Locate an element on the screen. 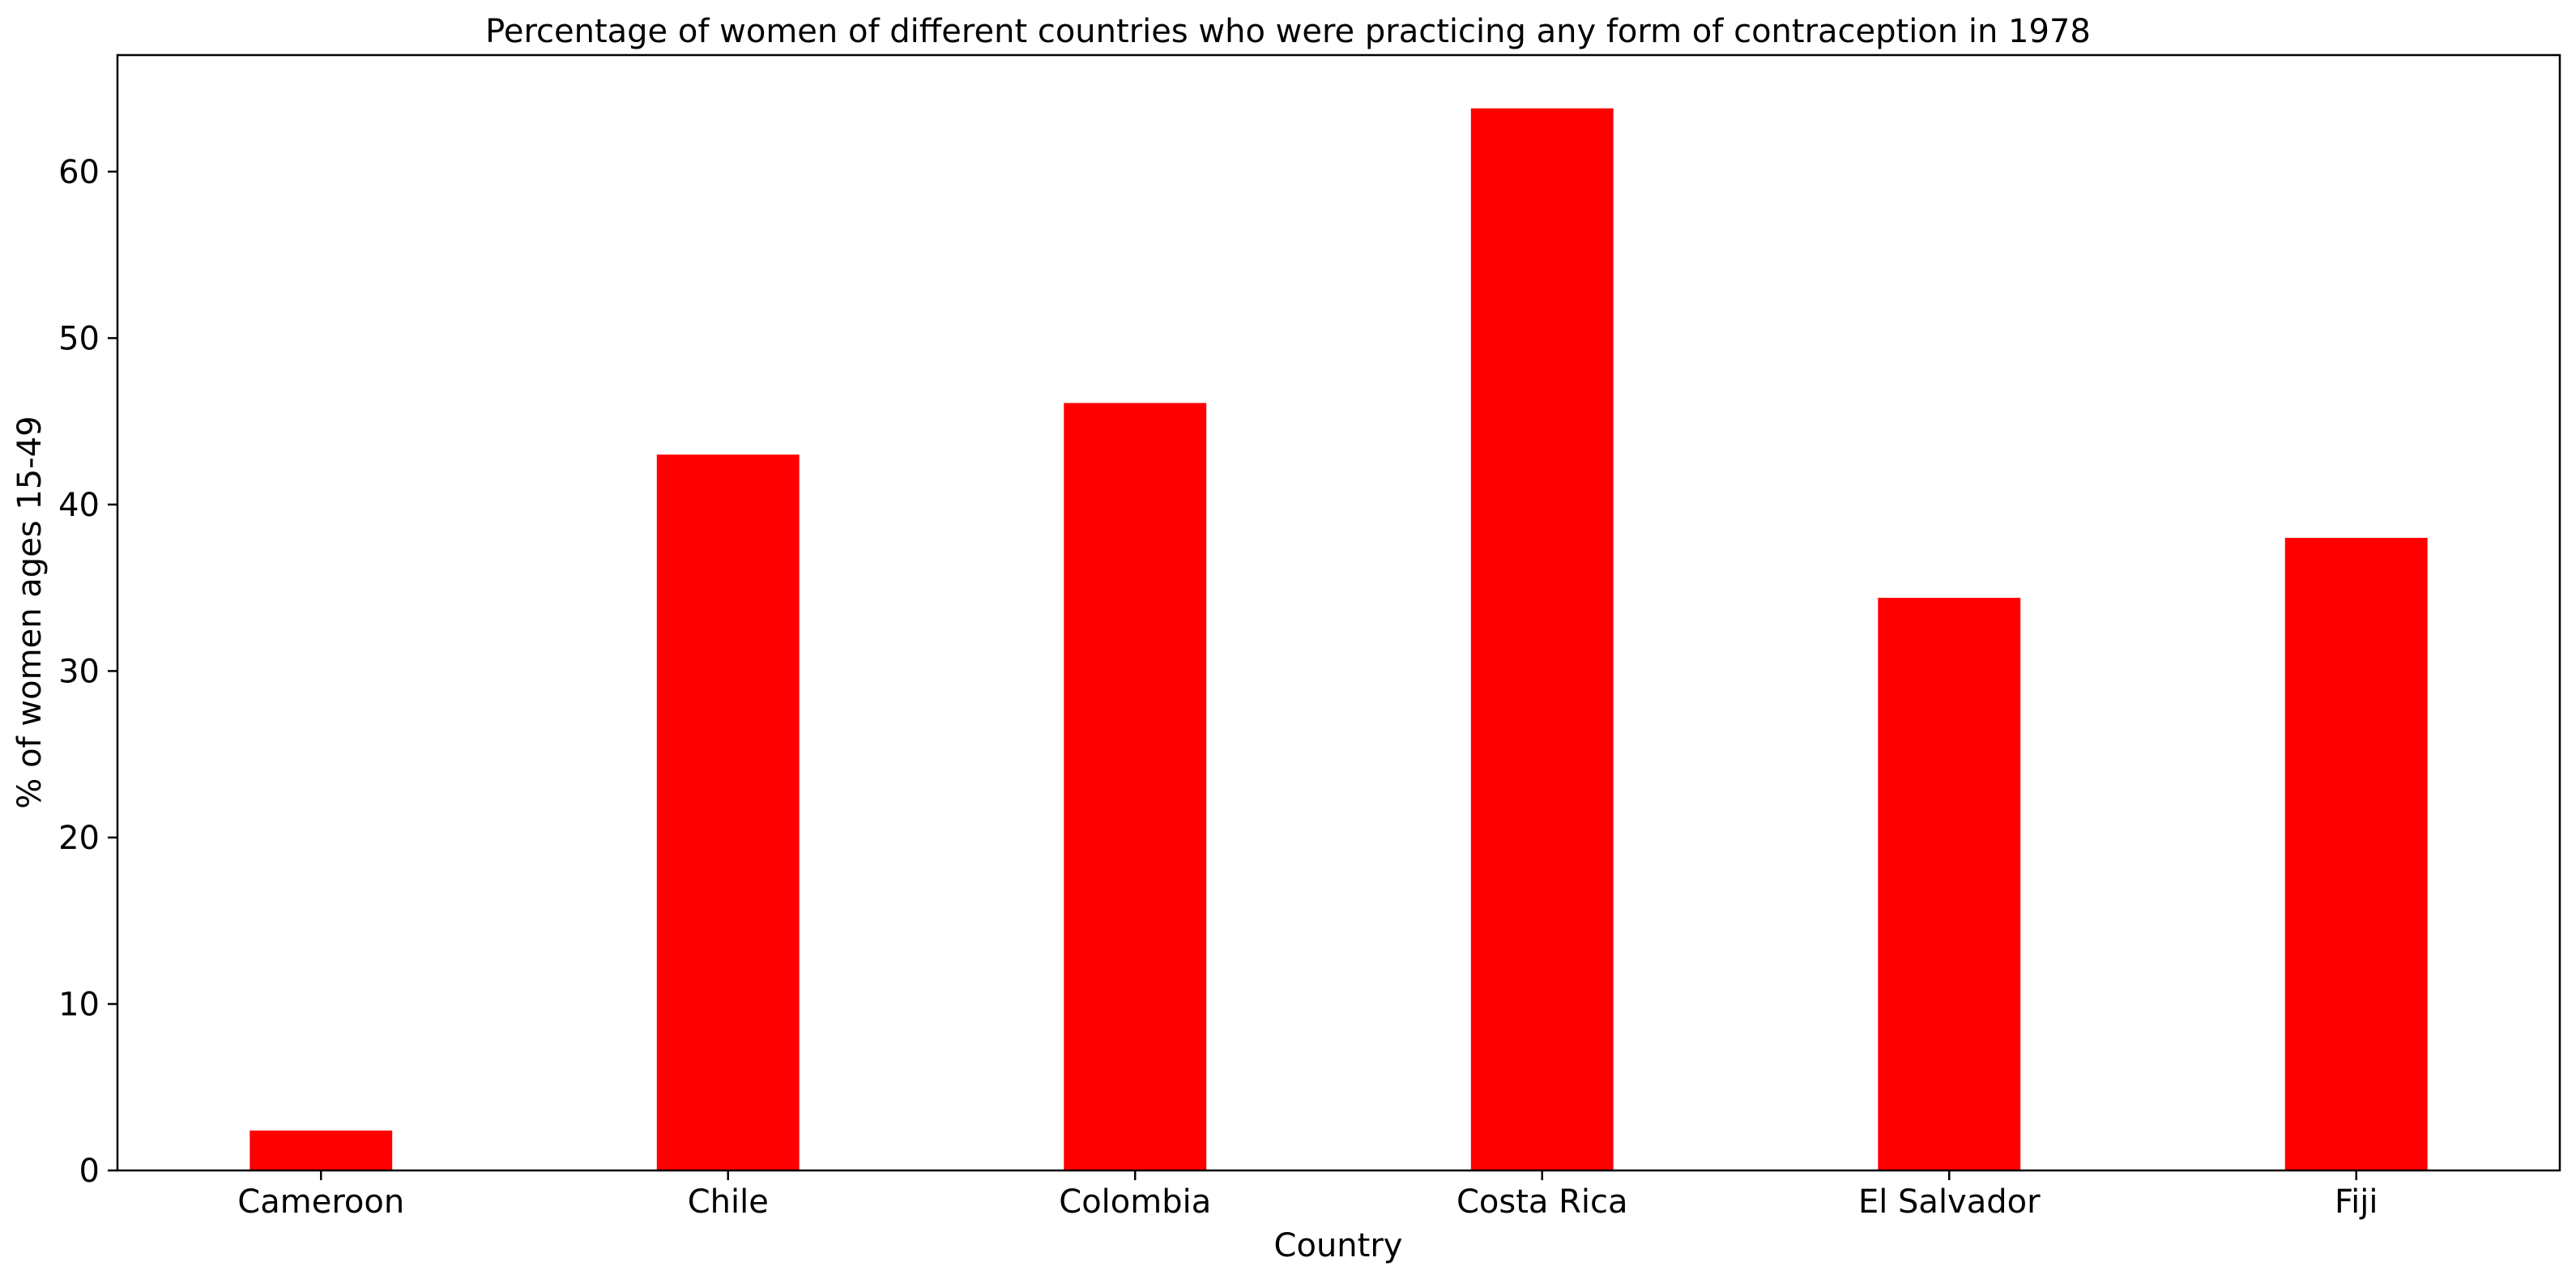 The width and height of the screenshot is (2576, 1279). y-tick-label: 60 is located at coordinates (79, 172).